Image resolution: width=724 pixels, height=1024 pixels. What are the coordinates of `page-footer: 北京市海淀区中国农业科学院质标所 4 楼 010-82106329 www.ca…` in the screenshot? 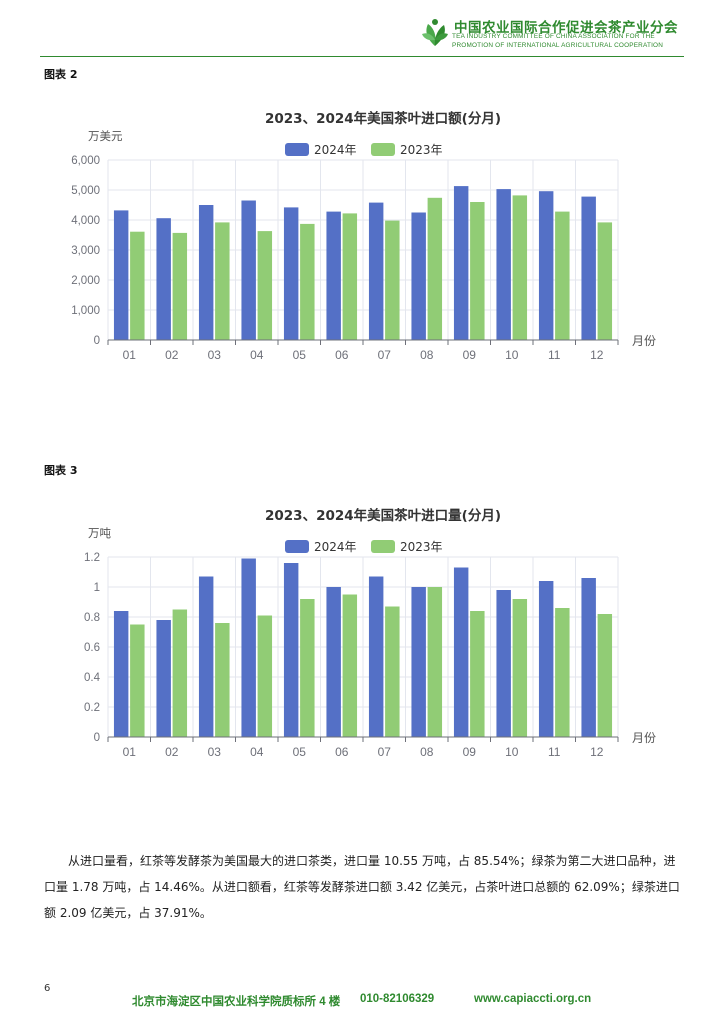 It's located at (362, 1003).